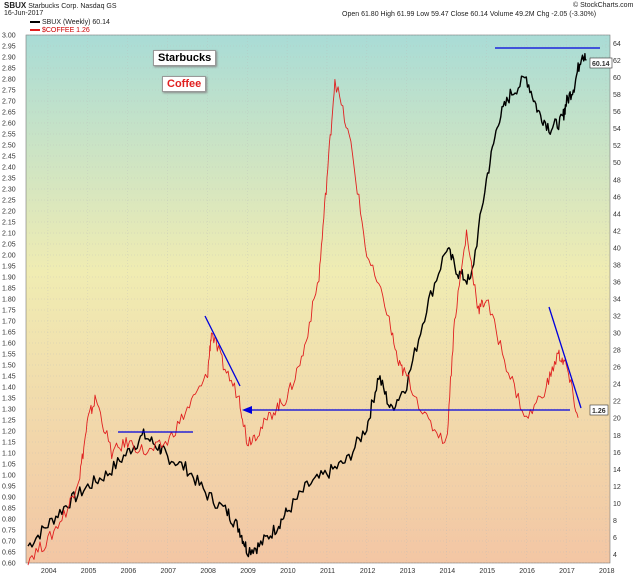 The height and width of the screenshot is (576, 640). I want to click on stockcharts-credit: © StockCharts.com, so click(603, 5).